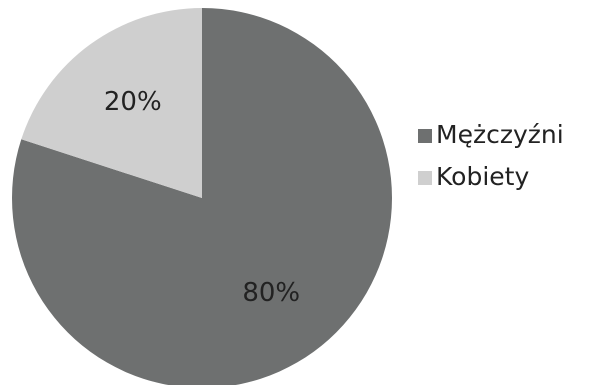 The height and width of the screenshot is (385, 589). Describe the element at coordinates (133, 102) in the screenshot. I see `data-label-kobiety: 20%` at that location.